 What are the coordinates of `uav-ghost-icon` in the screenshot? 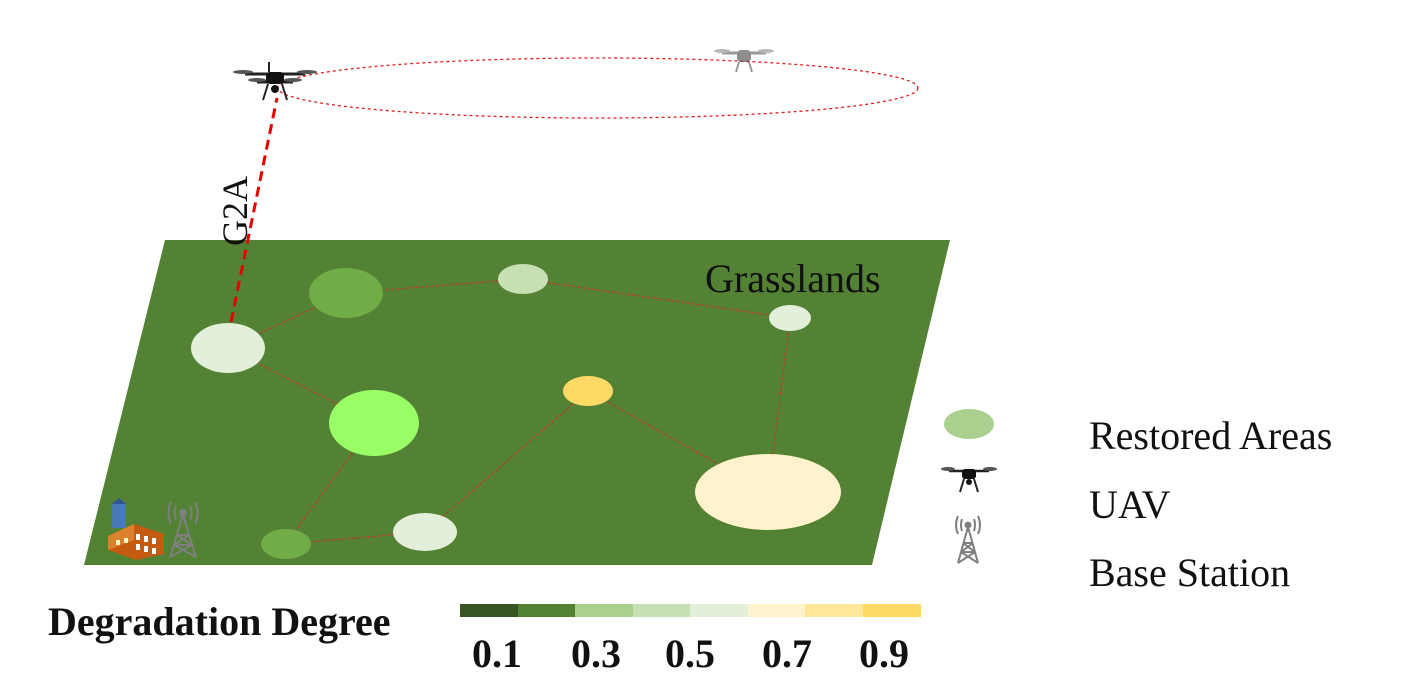 It's located at (744, 61).